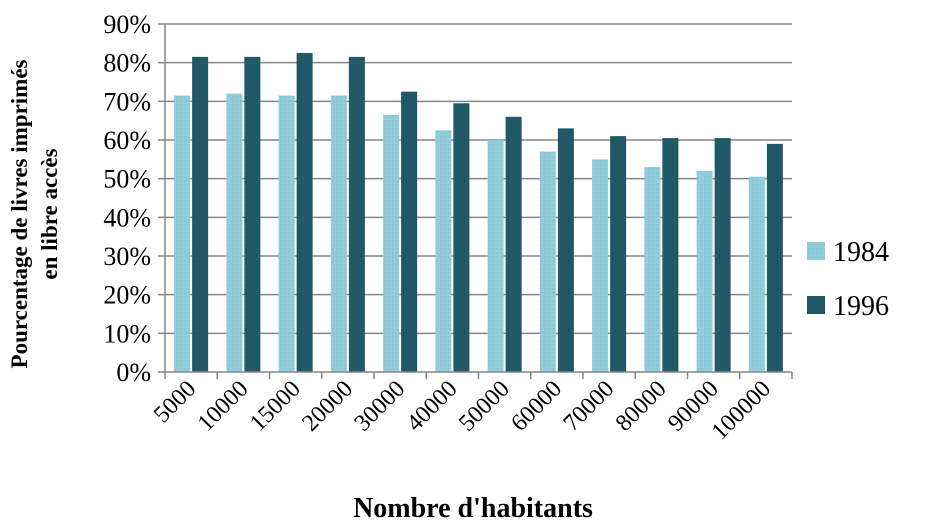  Describe the element at coordinates (127, 198) in the screenshot. I see `y-tick-labels: 0% 10% 20% 30% 40% 50% 60% 70% 80% 90%` at that location.